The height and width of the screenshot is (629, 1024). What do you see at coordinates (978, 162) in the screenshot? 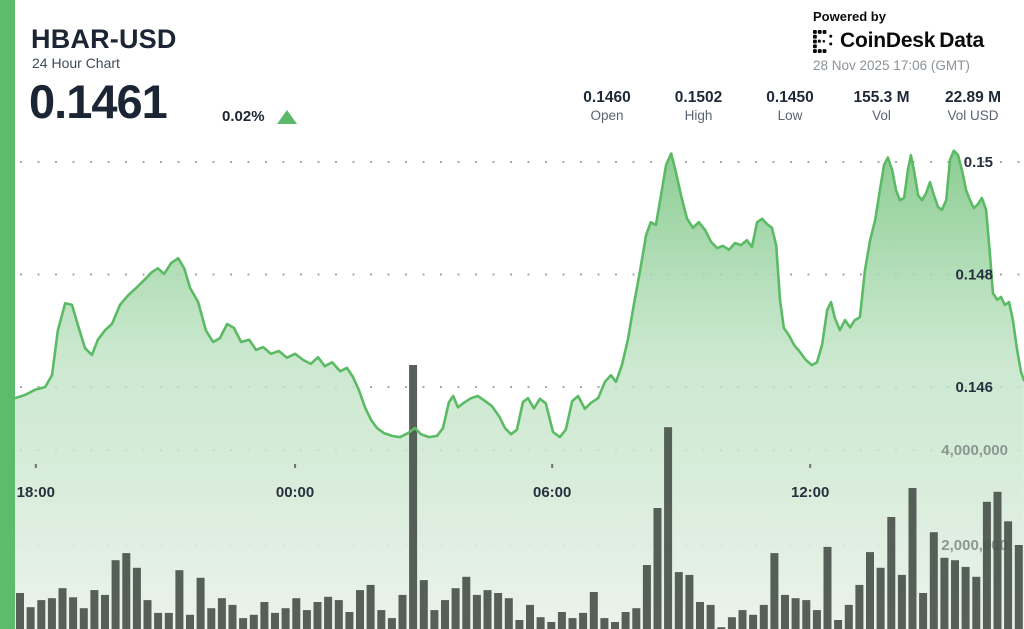
I see `svg-text: 0.15` at bounding box center [978, 162].